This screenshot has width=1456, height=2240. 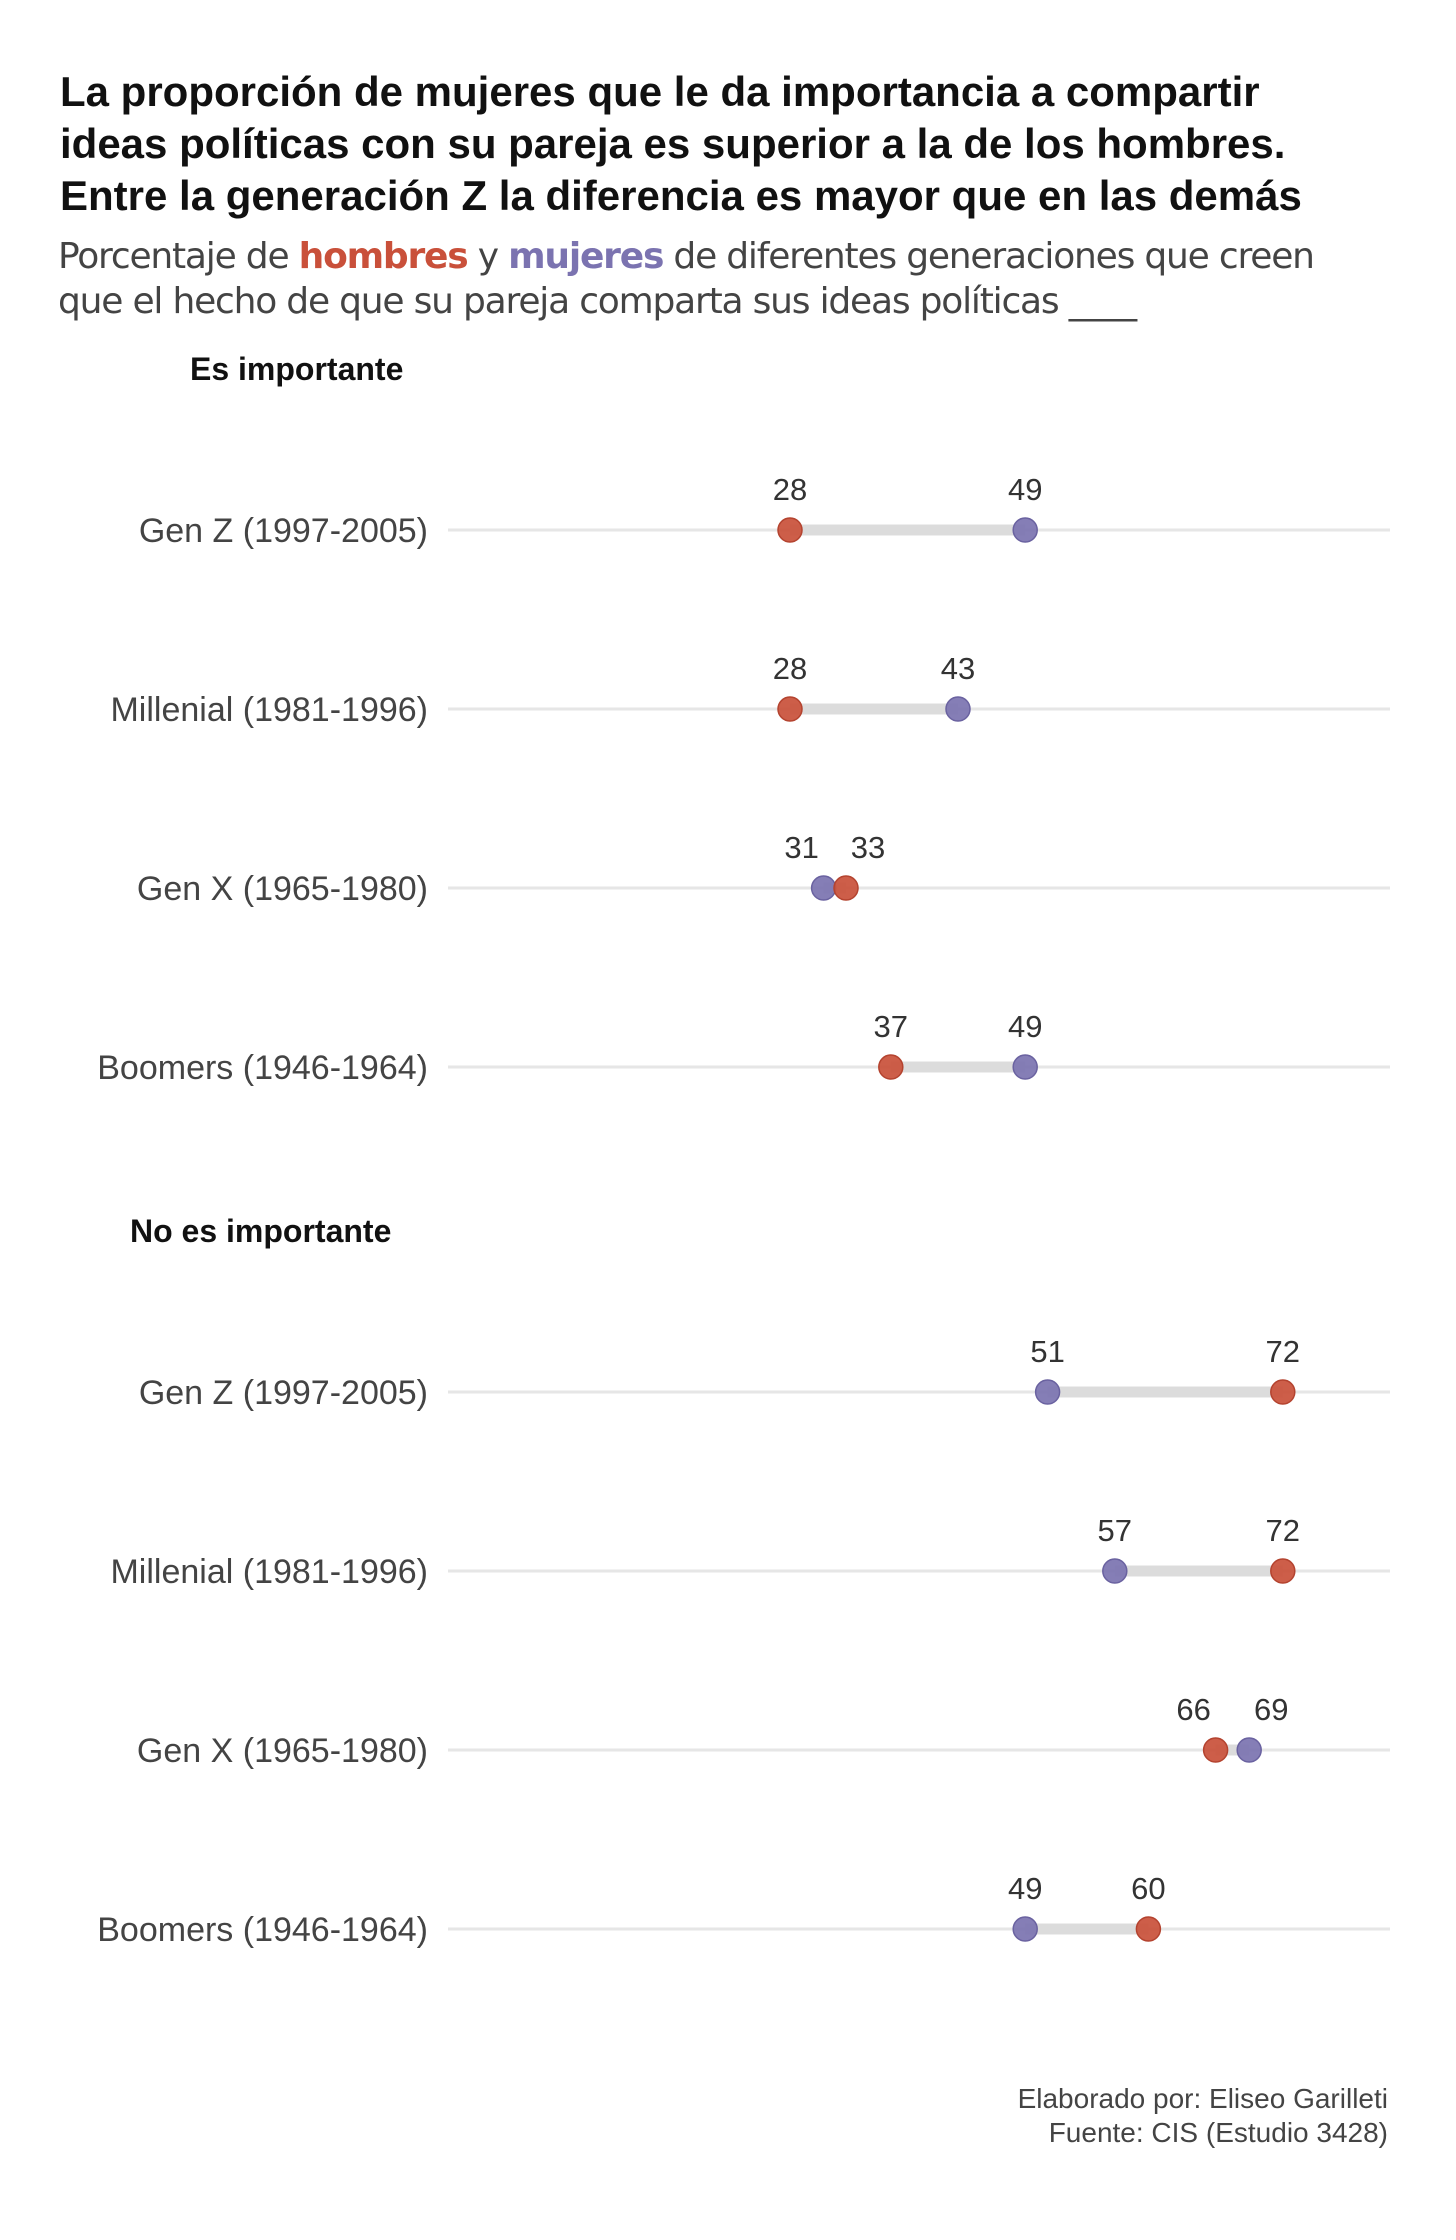 What do you see at coordinates (1047, 1351) in the screenshot?
I see `value-label-mujeres: 51` at bounding box center [1047, 1351].